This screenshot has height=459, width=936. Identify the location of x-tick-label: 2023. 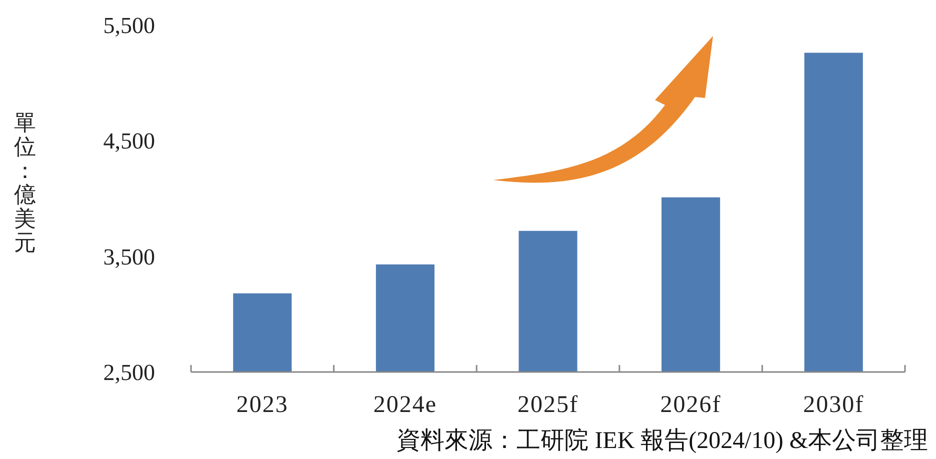
(262, 405).